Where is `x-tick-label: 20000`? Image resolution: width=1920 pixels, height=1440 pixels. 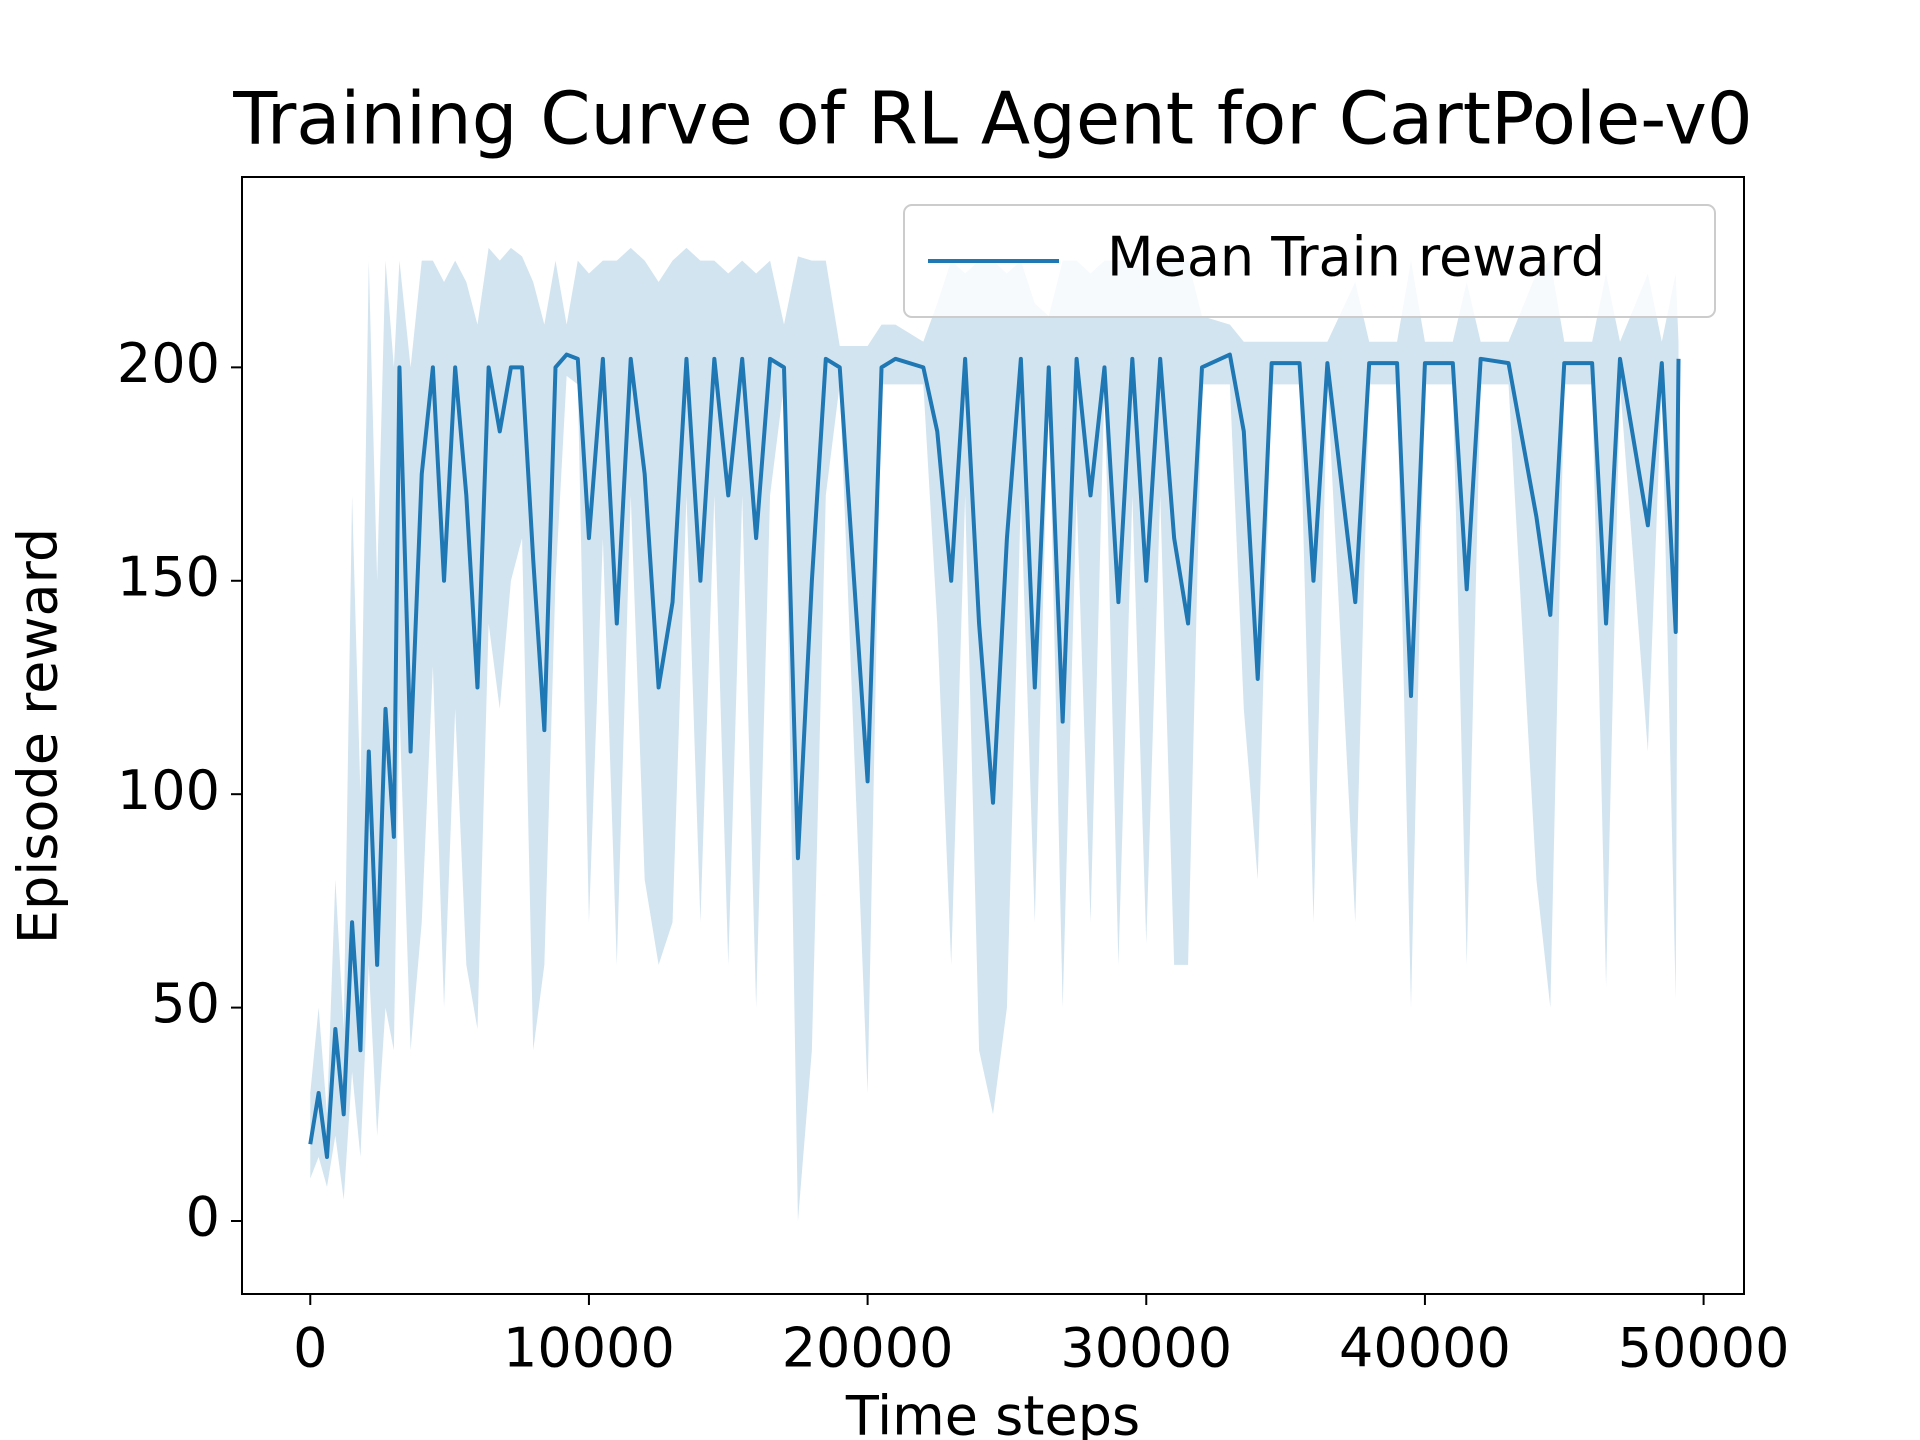
x-tick-label: 20000 is located at coordinates (868, 1348).